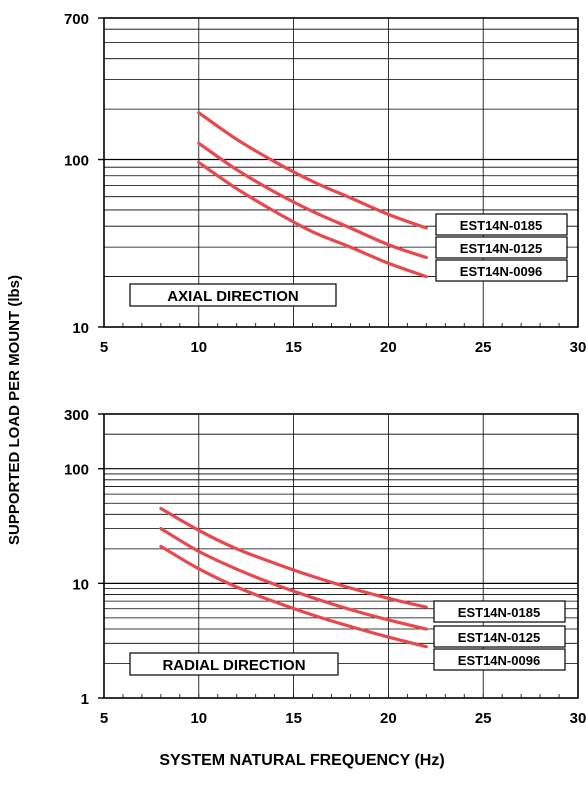  Describe the element at coordinates (76, 415) in the screenshot. I see `y-tick-label: 300` at that location.